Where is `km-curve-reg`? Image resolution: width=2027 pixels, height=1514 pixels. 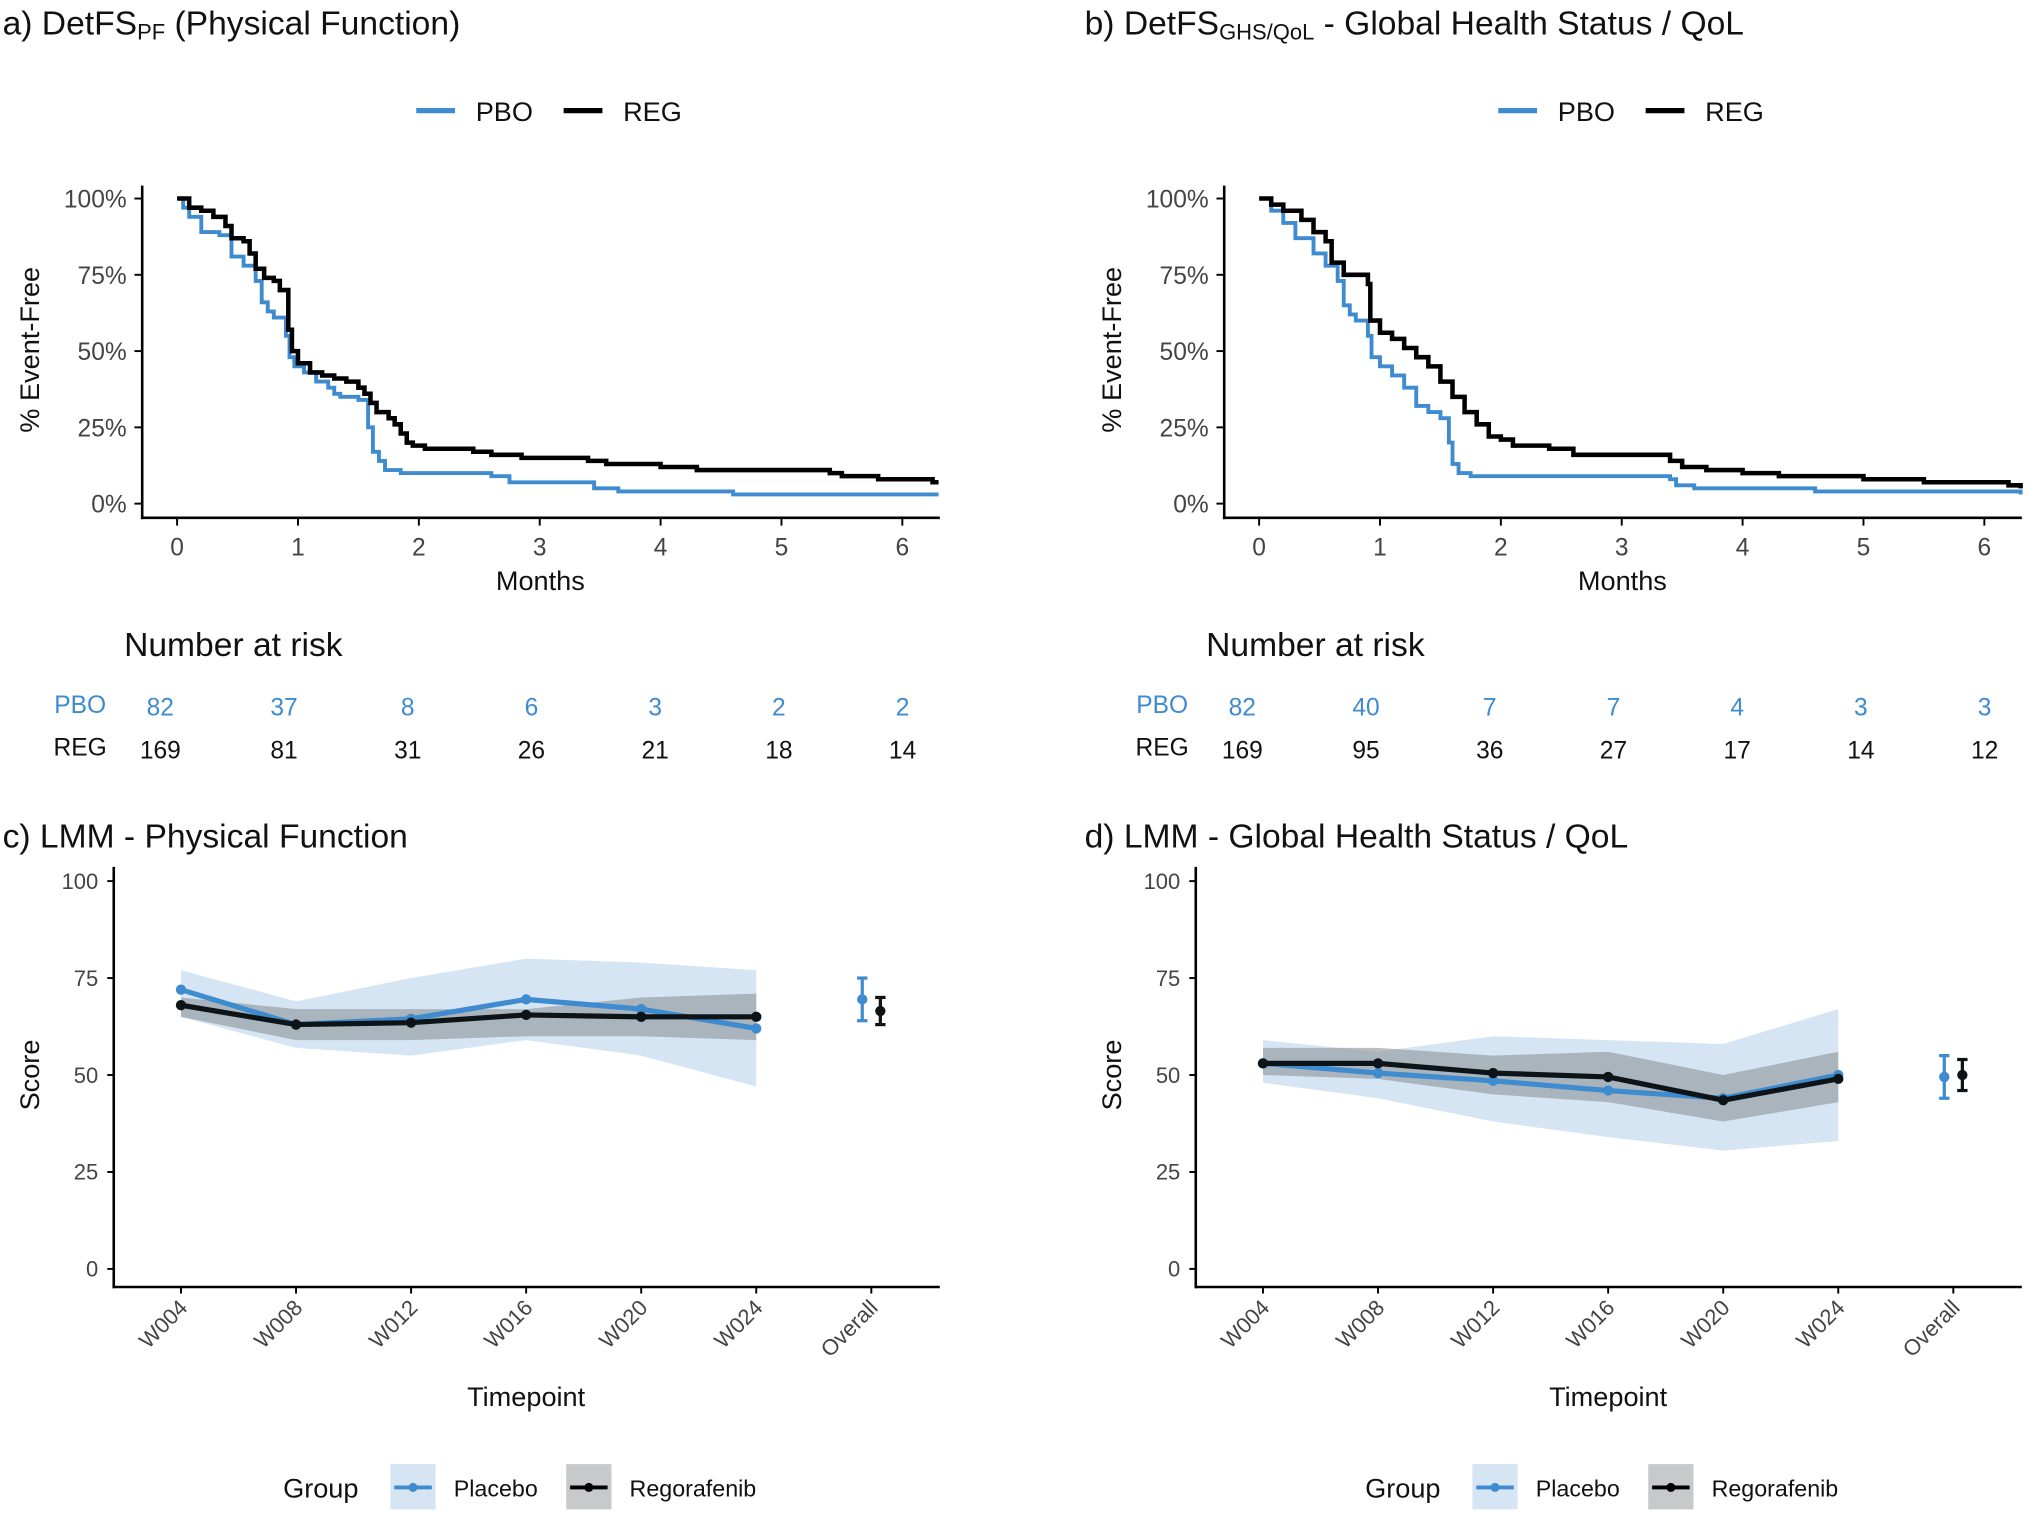
km-curve-reg is located at coordinates (1641, 342).